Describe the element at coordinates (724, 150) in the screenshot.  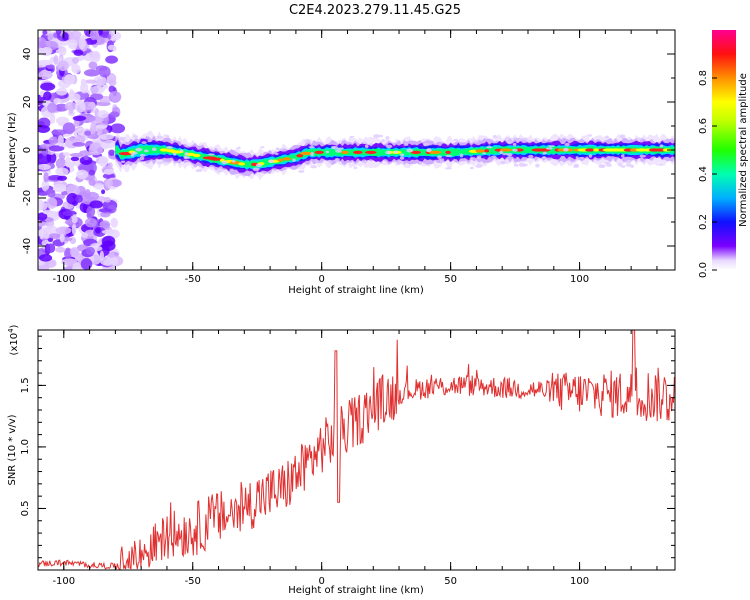
I see `colorbar-gradient` at that location.